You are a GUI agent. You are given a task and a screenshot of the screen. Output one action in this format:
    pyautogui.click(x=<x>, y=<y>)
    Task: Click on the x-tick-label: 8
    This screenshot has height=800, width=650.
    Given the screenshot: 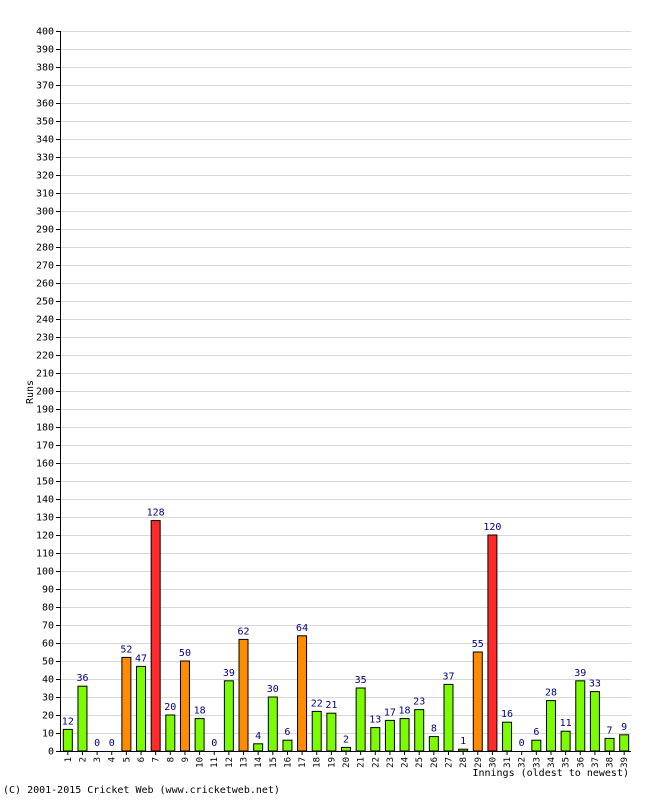 What is the action you would take?
    pyautogui.click(x=171, y=759)
    